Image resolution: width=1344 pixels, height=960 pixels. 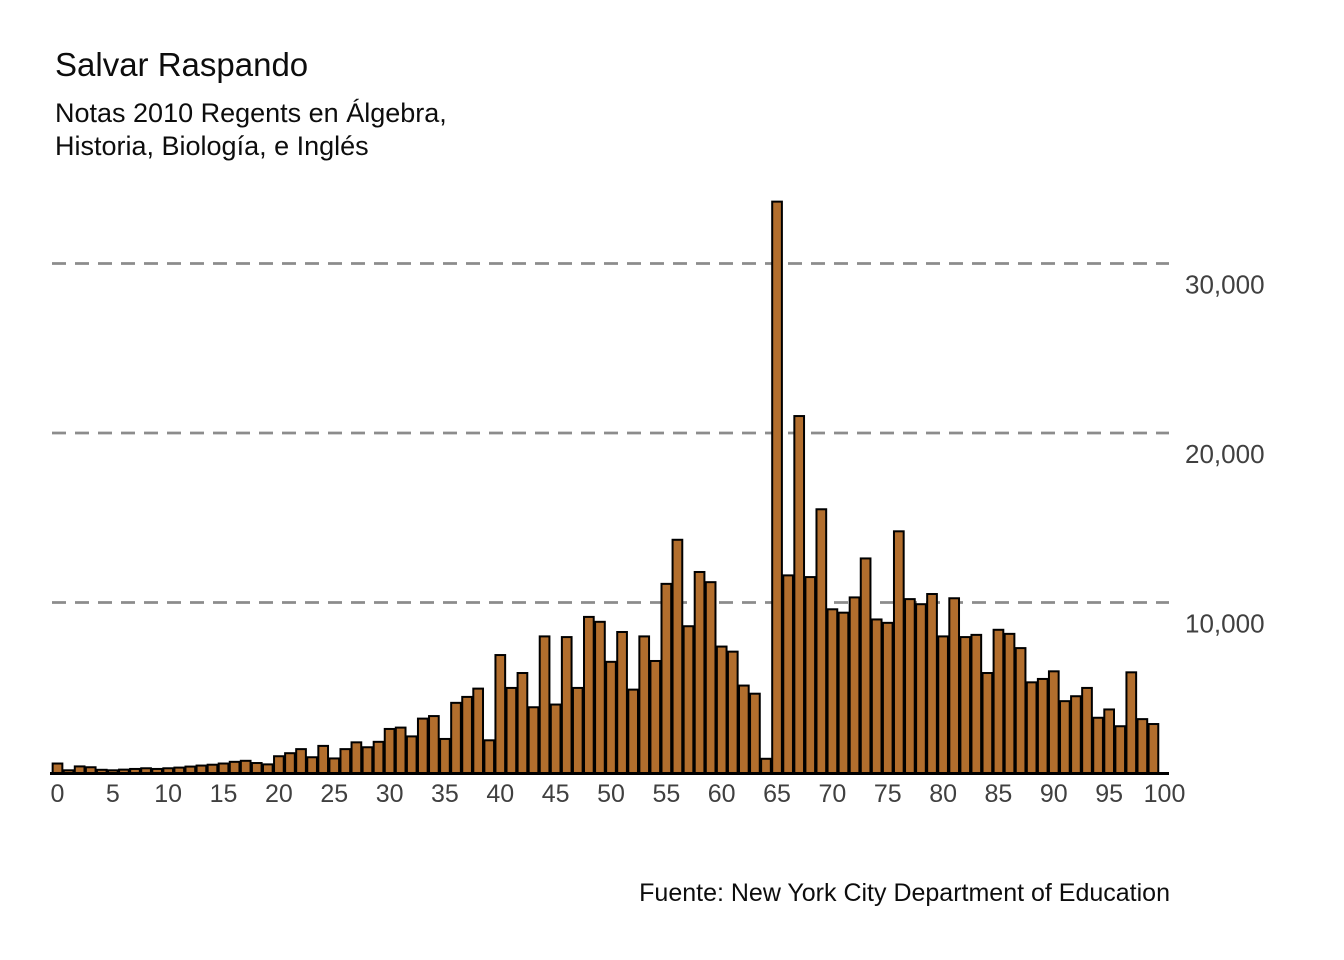 What do you see at coordinates (1165, 794) in the screenshot?
I see `x-axis-label-100: 100` at bounding box center [1165, 794].